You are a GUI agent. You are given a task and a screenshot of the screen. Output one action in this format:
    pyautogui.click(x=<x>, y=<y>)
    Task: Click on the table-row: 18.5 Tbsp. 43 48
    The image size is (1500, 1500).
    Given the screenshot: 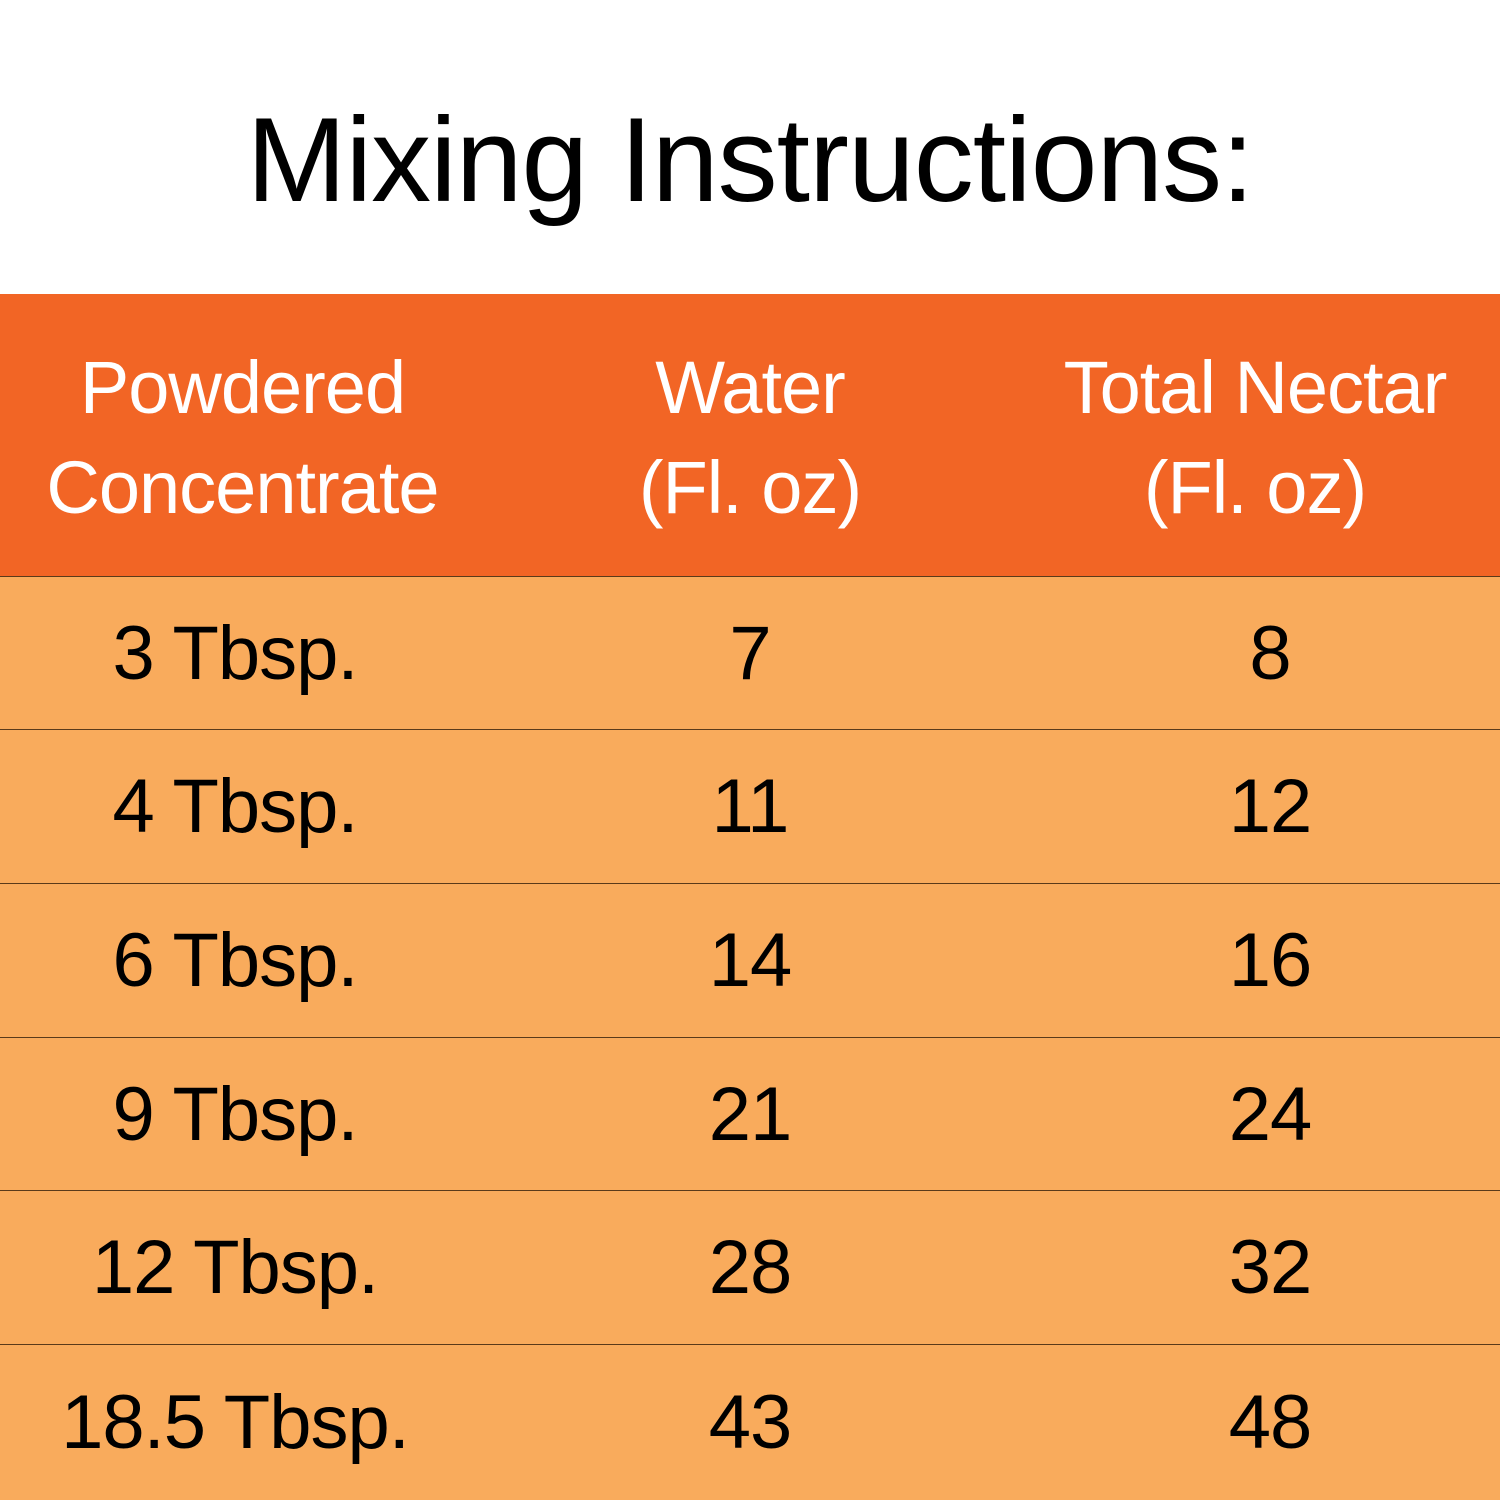 What is the action you would take?
    pyautogui.click(x=750, y=1422)
    